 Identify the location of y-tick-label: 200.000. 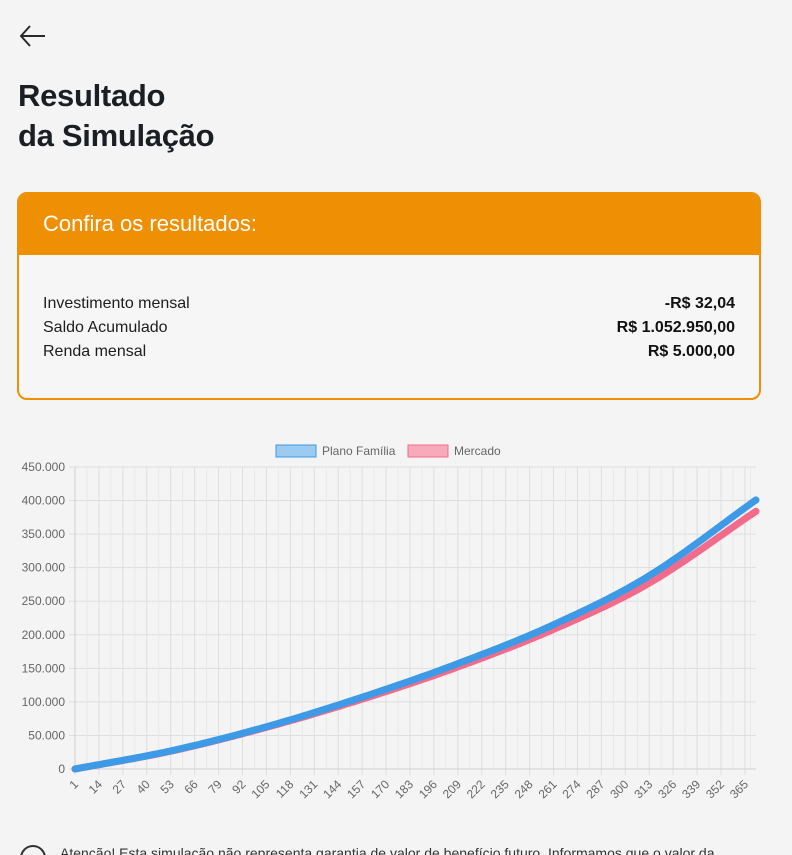
(44, 635).